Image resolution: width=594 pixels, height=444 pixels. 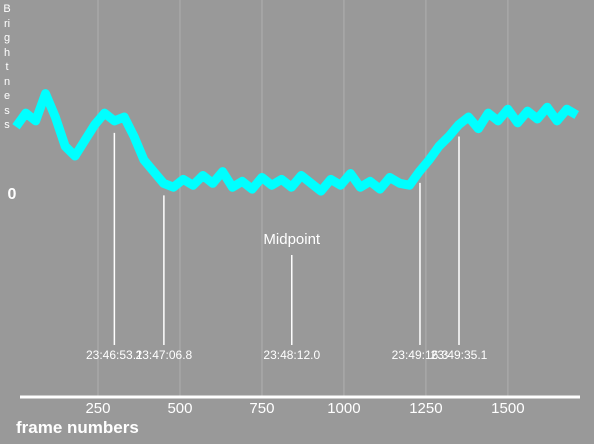 I want to click on marker-label: 23:48:12.0, so click(x=291, y=355).